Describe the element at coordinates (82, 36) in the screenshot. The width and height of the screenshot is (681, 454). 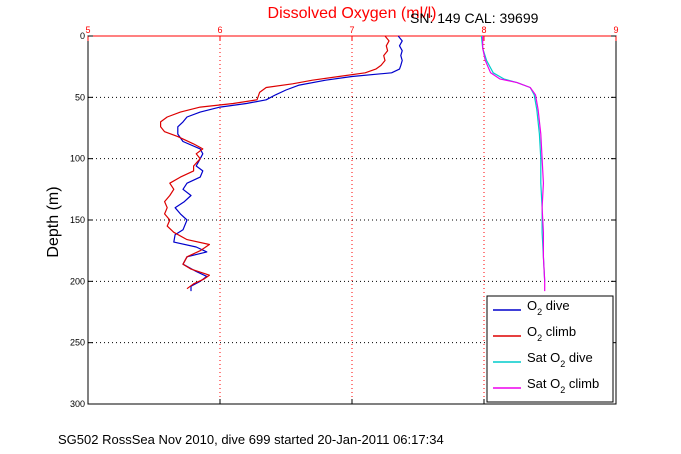
I see `y-tick-label: 0` at that location.